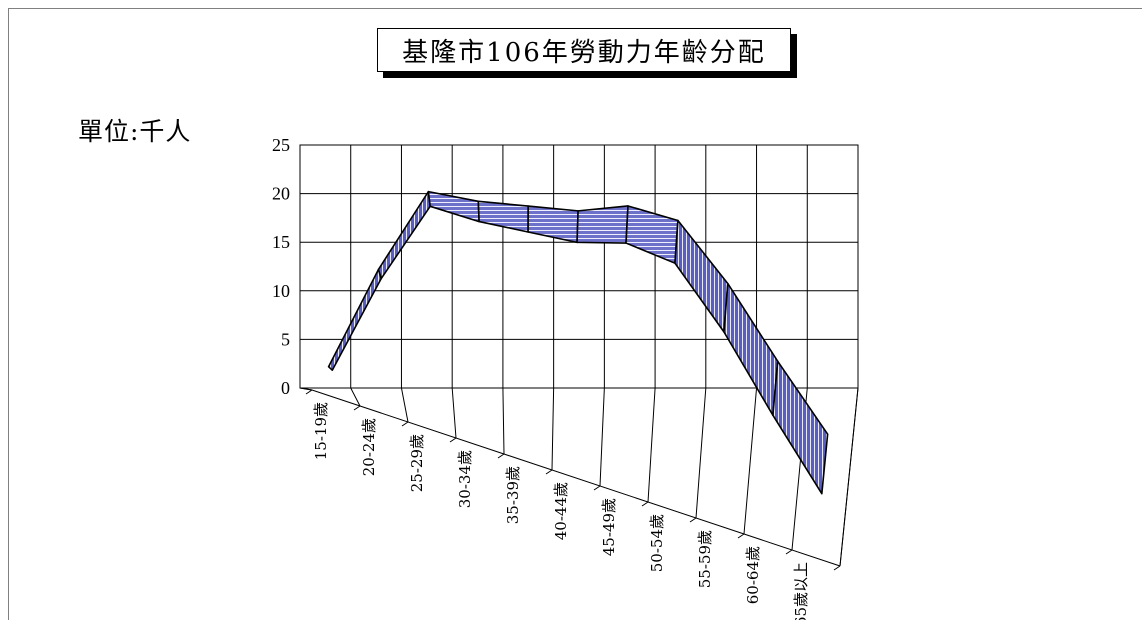  I want to click on chart-title: 基隆市106年勞動力年齡分配, so click(584, 50).